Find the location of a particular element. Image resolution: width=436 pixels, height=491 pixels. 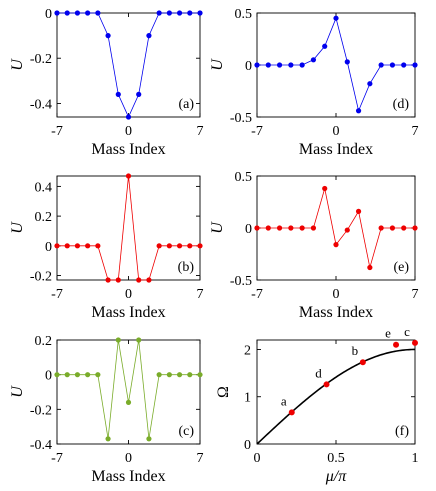

y-axis-label: Ω is located at coordinates (223, 392).